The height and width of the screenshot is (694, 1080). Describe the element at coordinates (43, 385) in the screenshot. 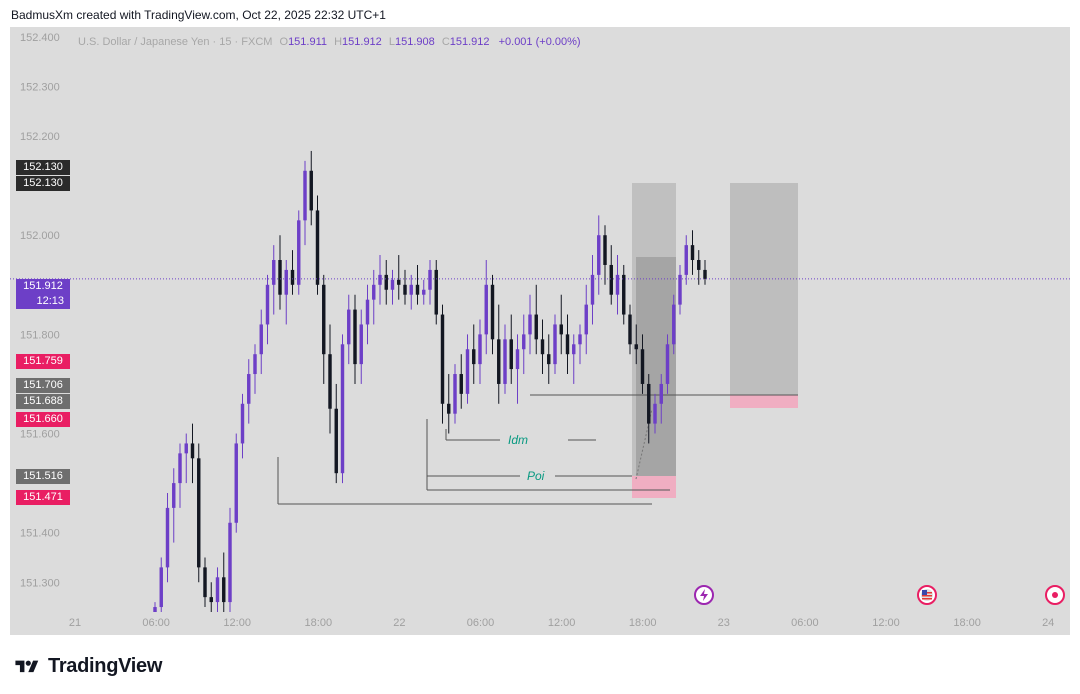

I see `price-tag-151-706: 151.706` at that location.